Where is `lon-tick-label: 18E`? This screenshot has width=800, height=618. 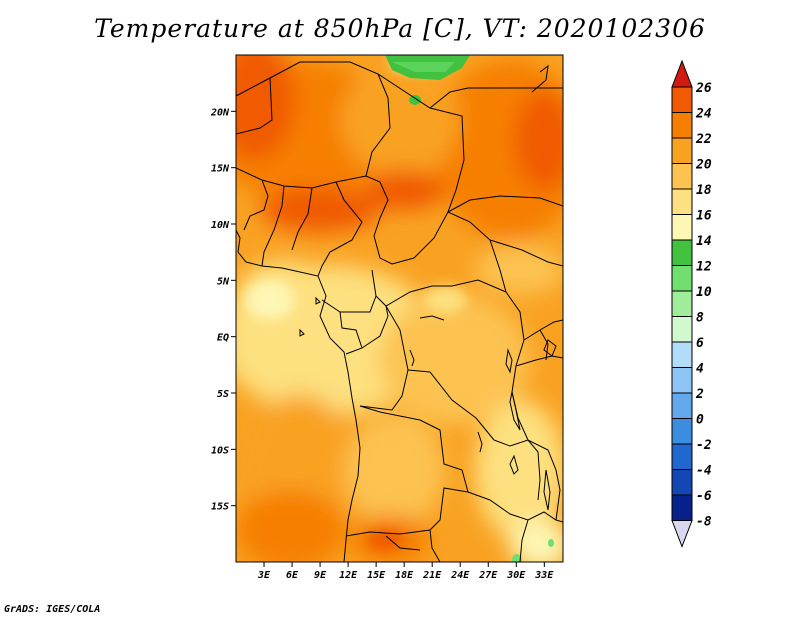
lon-tick-label: 18E is located at coordinates (404, 575).